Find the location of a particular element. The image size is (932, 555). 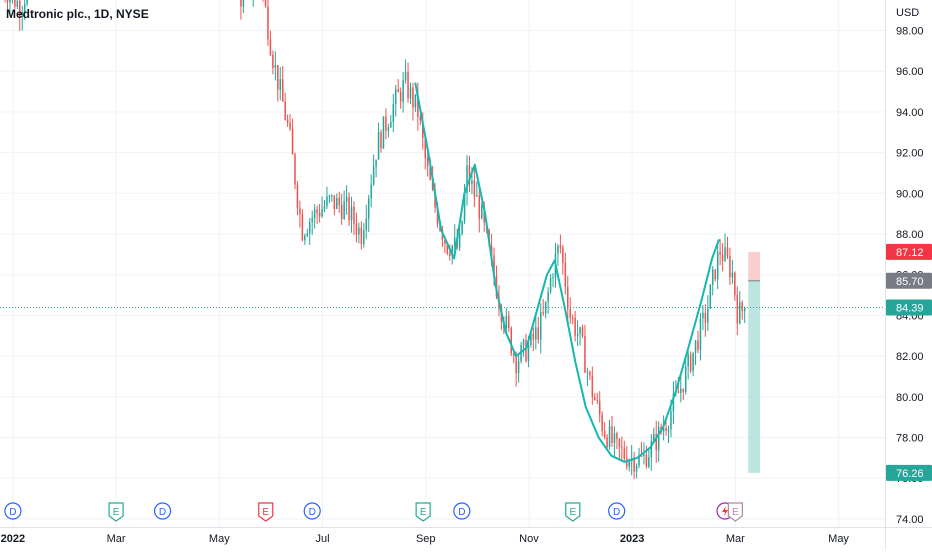

price-tick-label: 80.00 is located at coordinates (910, 398).